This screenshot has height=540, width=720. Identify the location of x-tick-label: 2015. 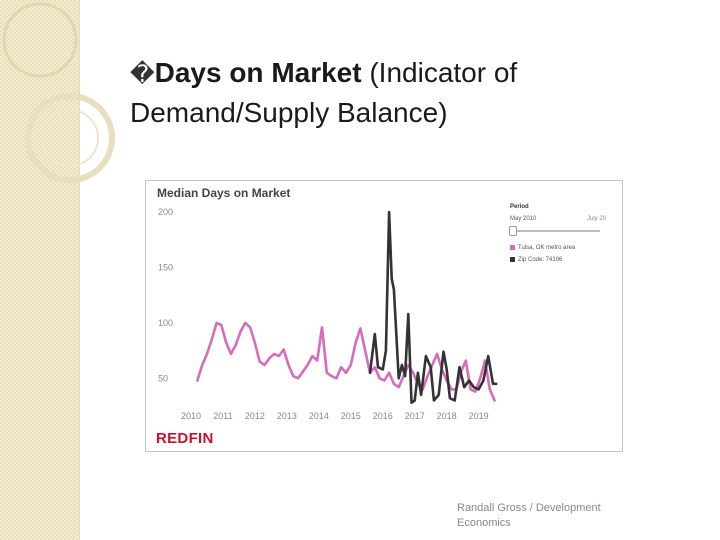
(351, 416).